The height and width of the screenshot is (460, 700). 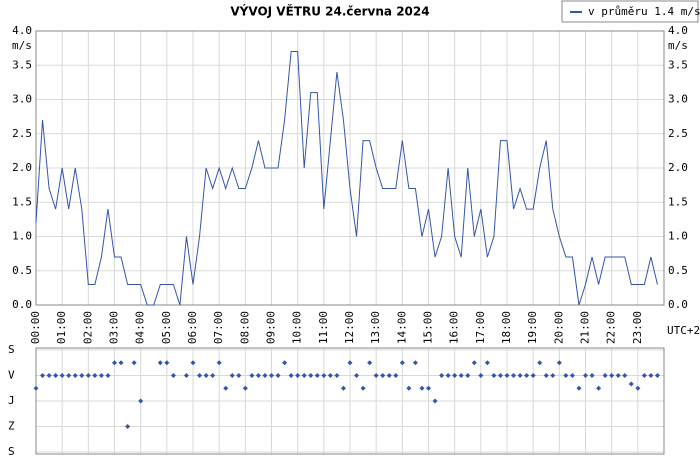 What do you see at coordinates (22, 99) in the screenshot?
I see `y-tick-label: 3.0` at bounding box center [22, 99].